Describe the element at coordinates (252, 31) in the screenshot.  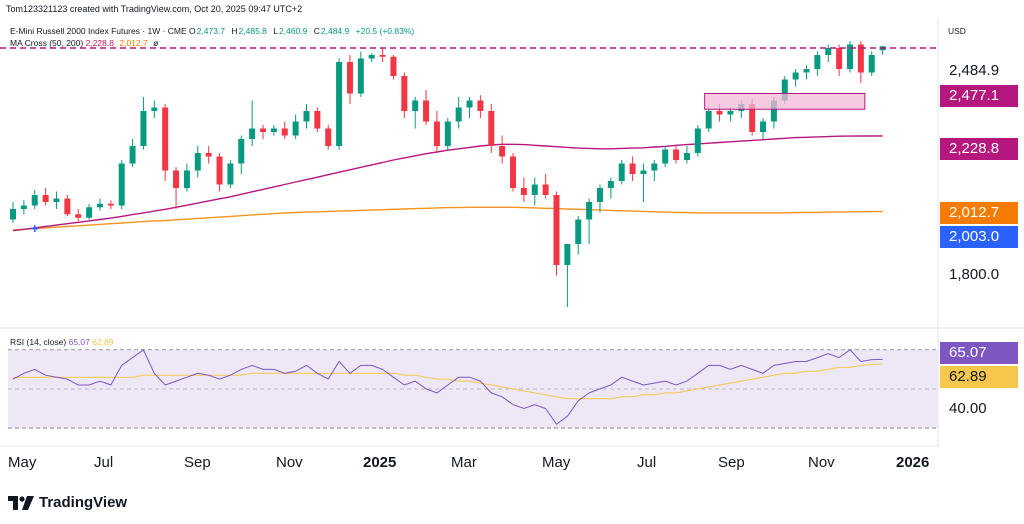
I see `ohlc-value-h: 2,485.8` at that location.